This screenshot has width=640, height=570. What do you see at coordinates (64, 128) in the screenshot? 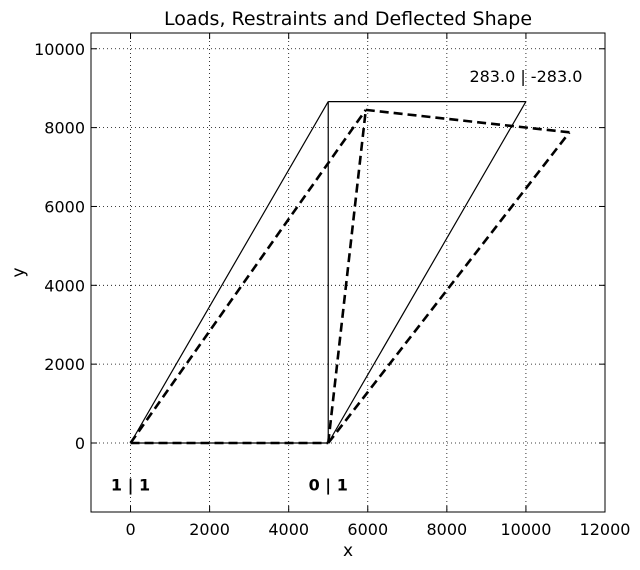
I see `y-tick-label: 8000` at bounding box center [64, 128].